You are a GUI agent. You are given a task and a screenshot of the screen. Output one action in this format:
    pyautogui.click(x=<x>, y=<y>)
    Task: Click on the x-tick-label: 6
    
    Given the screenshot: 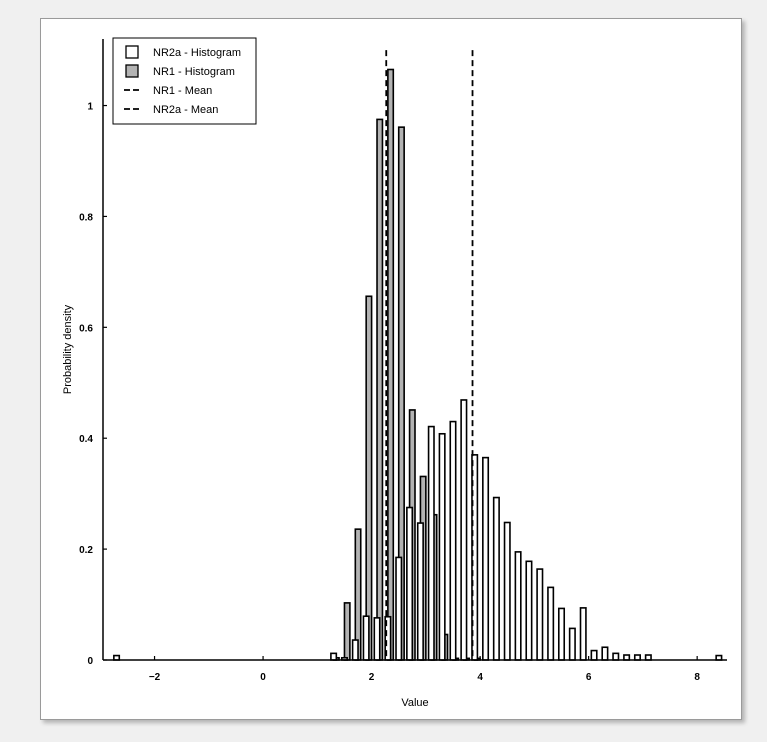 What is the action you would take?
    pyautogui.click(x=589, y=677)
    